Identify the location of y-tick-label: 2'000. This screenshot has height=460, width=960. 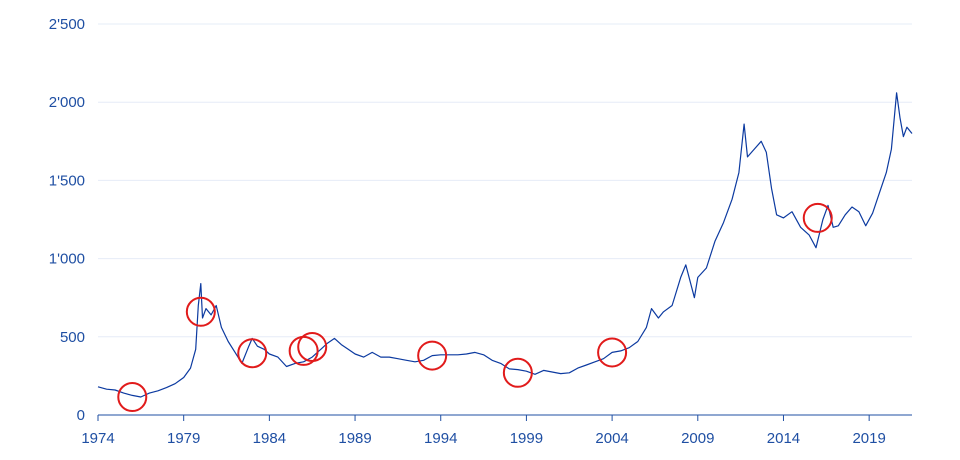
(67, 102).